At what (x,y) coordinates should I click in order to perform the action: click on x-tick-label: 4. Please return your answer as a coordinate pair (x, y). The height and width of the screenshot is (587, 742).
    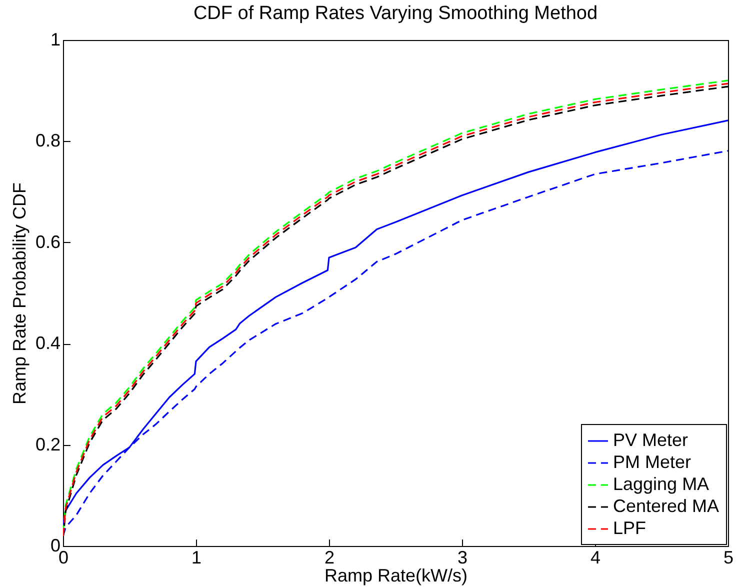
    Looking at the image, I should click on (595, 558).